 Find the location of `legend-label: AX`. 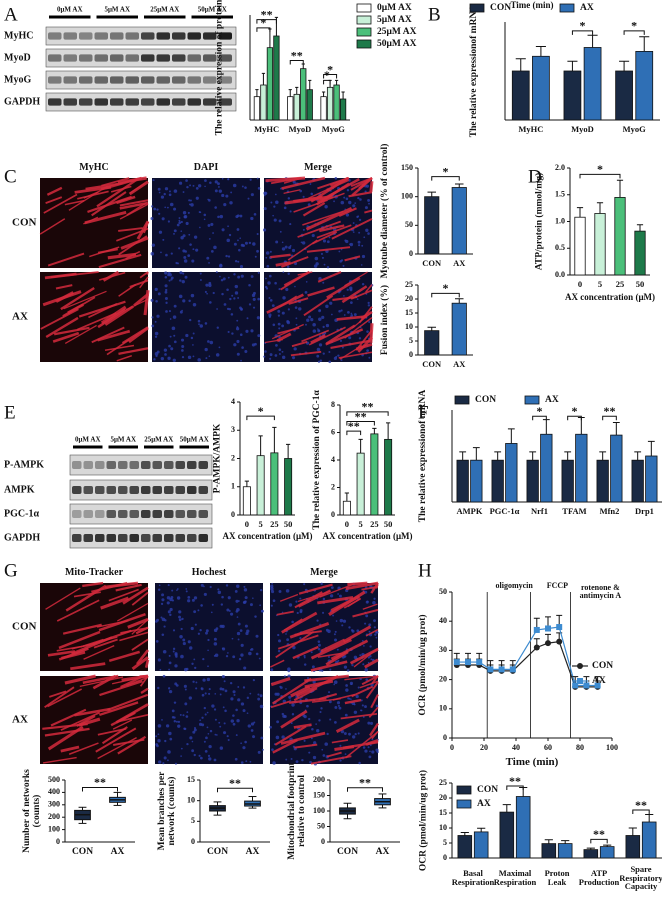

legend-label: AX is located at coordinates (587, 8).